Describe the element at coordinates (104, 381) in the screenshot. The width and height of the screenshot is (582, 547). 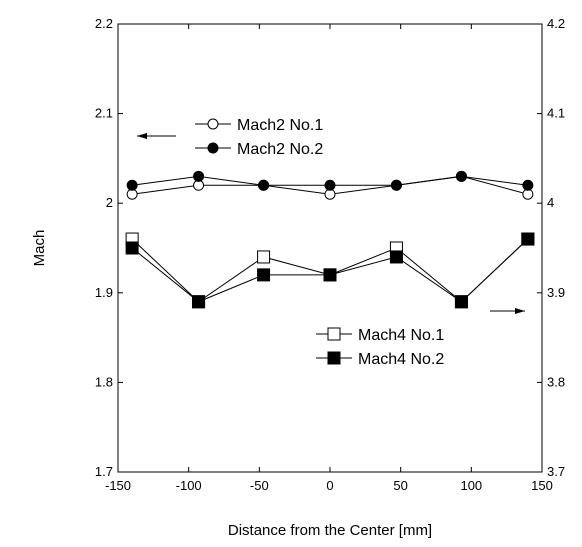
I see `y-tick-label: 1.8` at that location.